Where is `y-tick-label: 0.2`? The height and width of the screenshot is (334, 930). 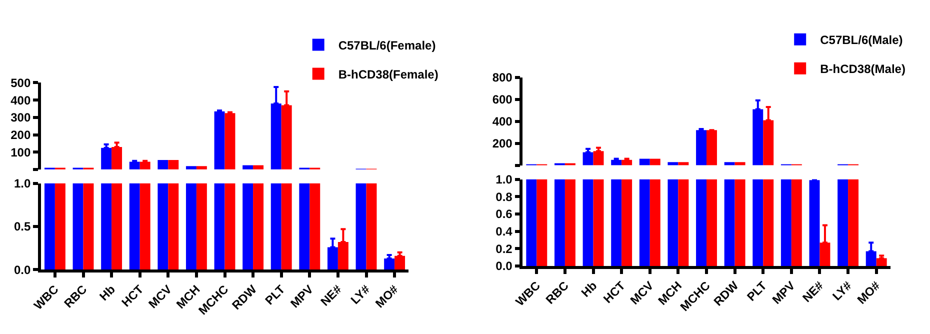 y-tick-label: 0.2 is located at coordinates (504, 249).